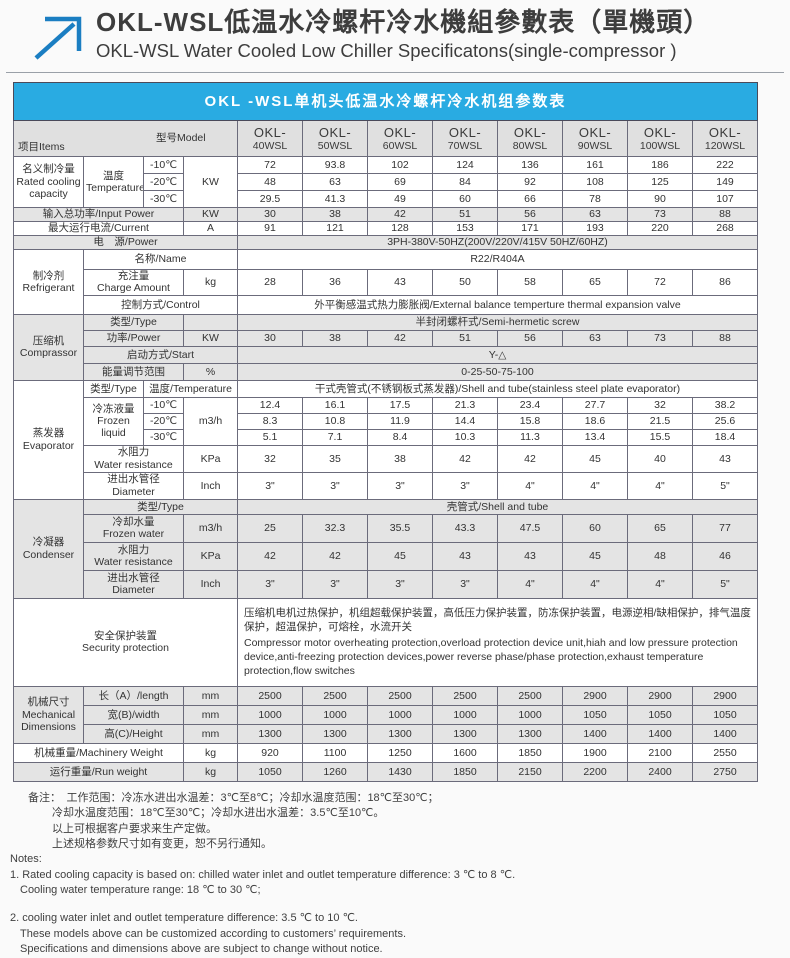 The width and height of the screenshot is (790, 958). I want to click on value-cell: 48, so click(660, 556).